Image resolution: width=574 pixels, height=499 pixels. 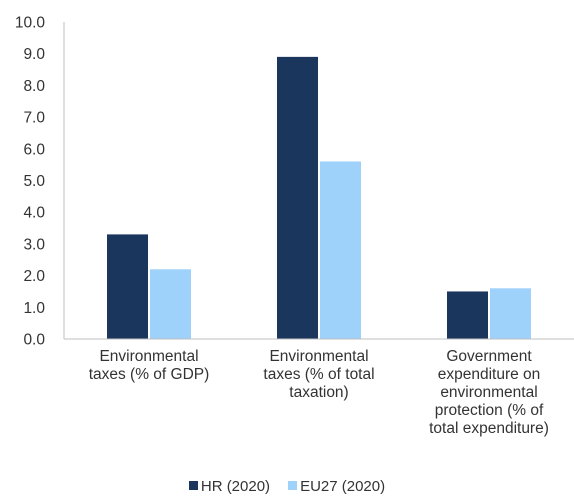 I want to click on y-tick-label: 7.0, so click(x=34, y=118).